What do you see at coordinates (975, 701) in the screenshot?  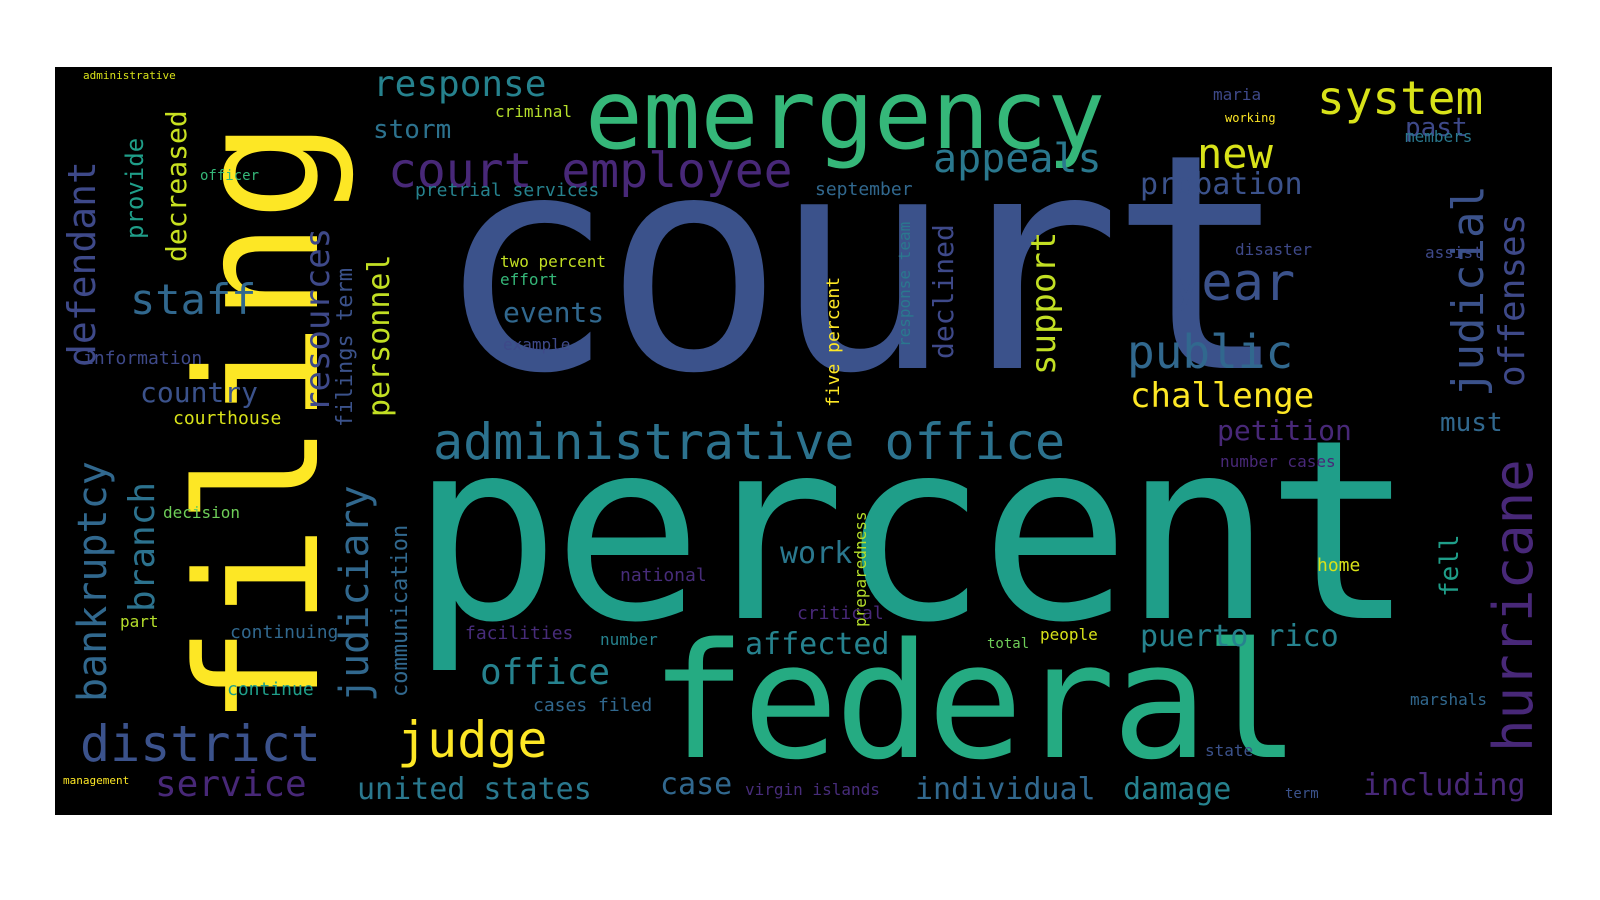 I see `word-federal: federal` at bounding box center [975, 701].